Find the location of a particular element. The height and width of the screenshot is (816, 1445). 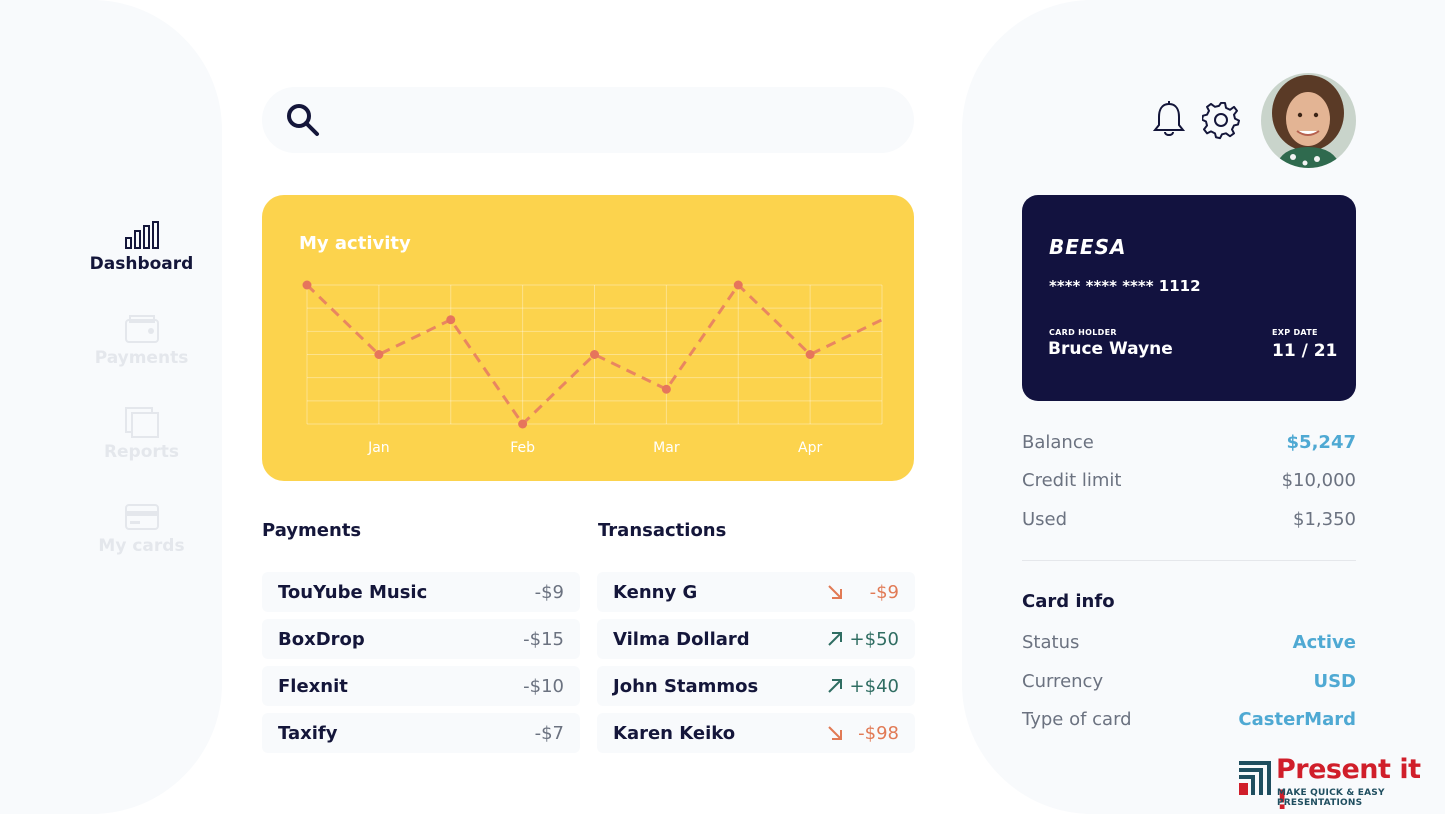

currency-value: USD is located at coordinates (1334, 681).